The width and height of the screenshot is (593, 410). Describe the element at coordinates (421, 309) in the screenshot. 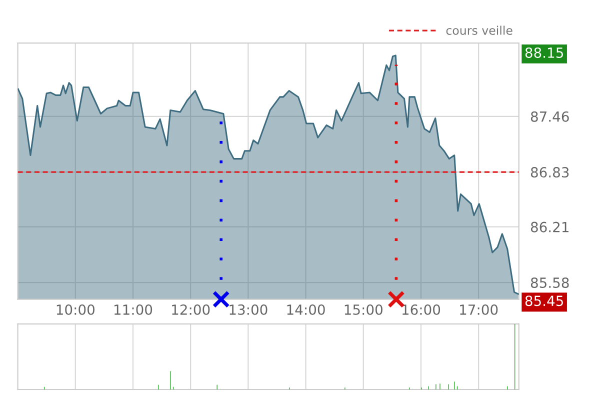

I see `x-tick-label: 16:00` at that location.